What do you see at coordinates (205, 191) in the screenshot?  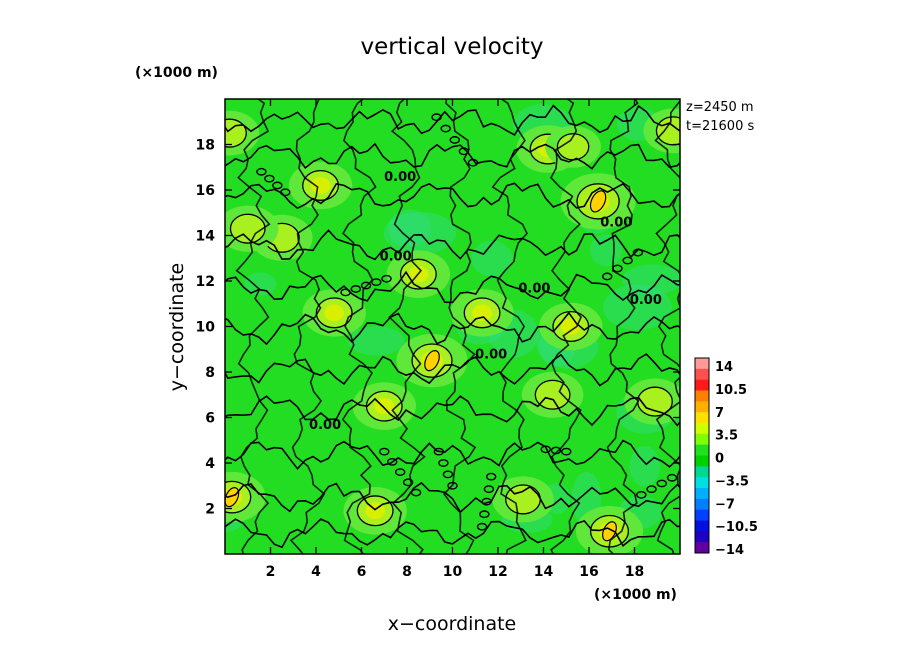 I see `y-tick-label: 16` at bounding box center [205, 191].